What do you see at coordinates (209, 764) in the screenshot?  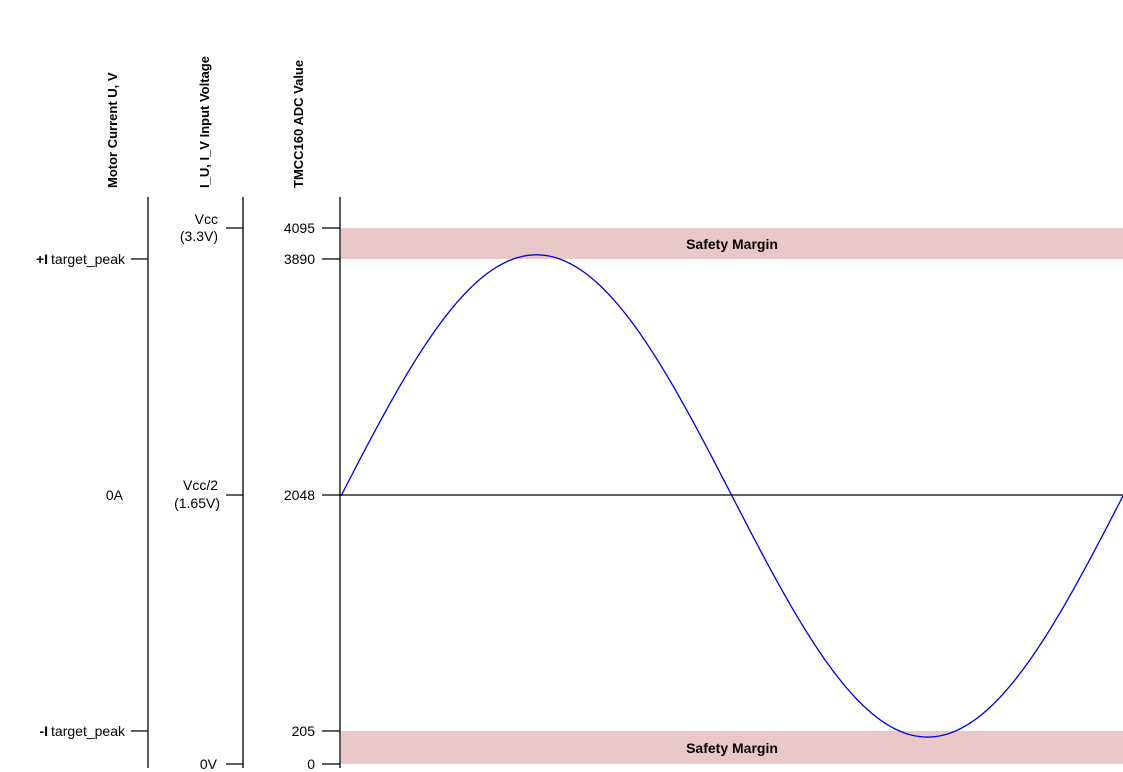 I see `voltage-bottom-label: 0V` at bounding box center [209, 764].